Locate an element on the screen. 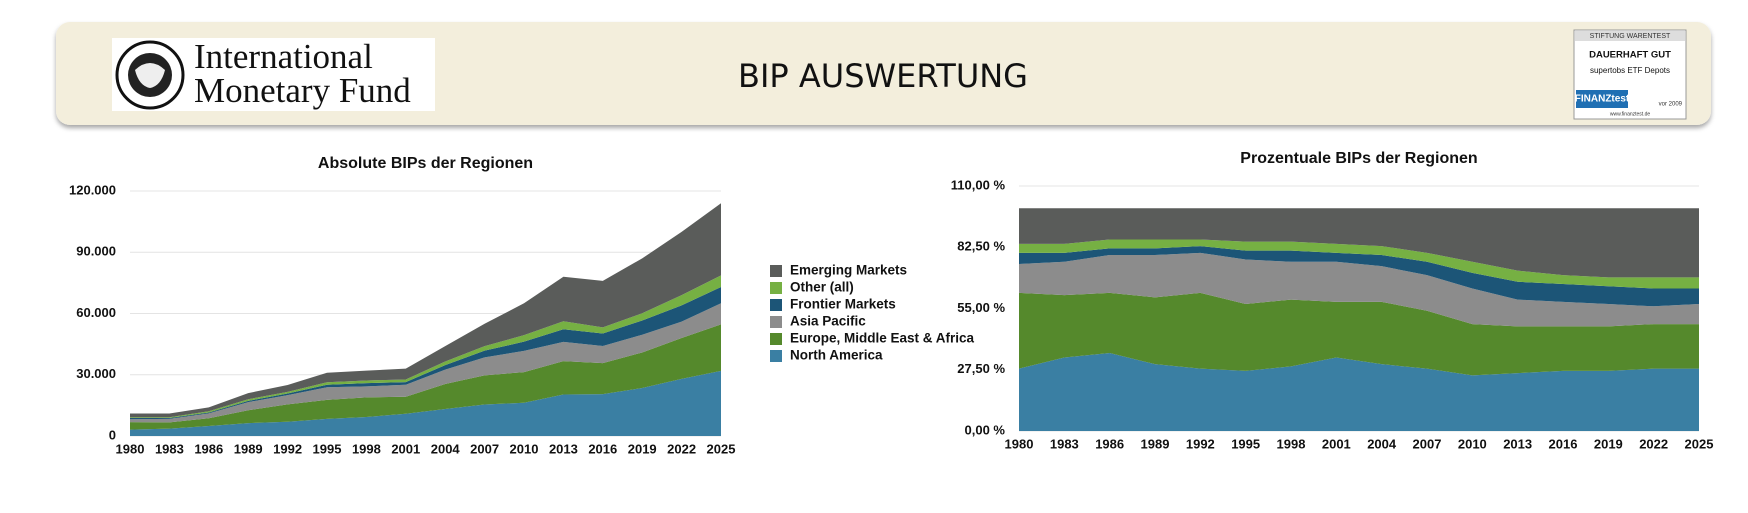 This screenshot has width=1748, height=513. y-tick-label: 110,00 % is located at coordinates (978, 184).